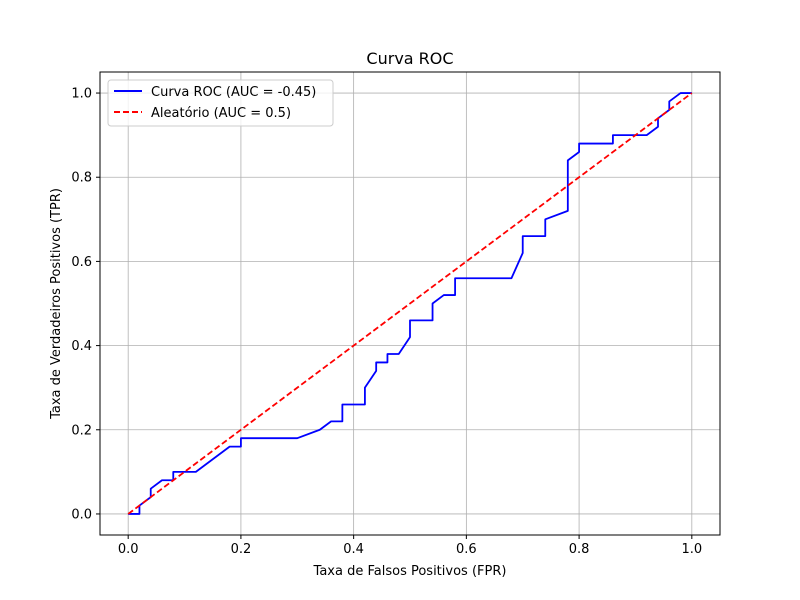 The image size is (800, 600). I want to click on x-tick-label: 0.4, so click(353, 549).